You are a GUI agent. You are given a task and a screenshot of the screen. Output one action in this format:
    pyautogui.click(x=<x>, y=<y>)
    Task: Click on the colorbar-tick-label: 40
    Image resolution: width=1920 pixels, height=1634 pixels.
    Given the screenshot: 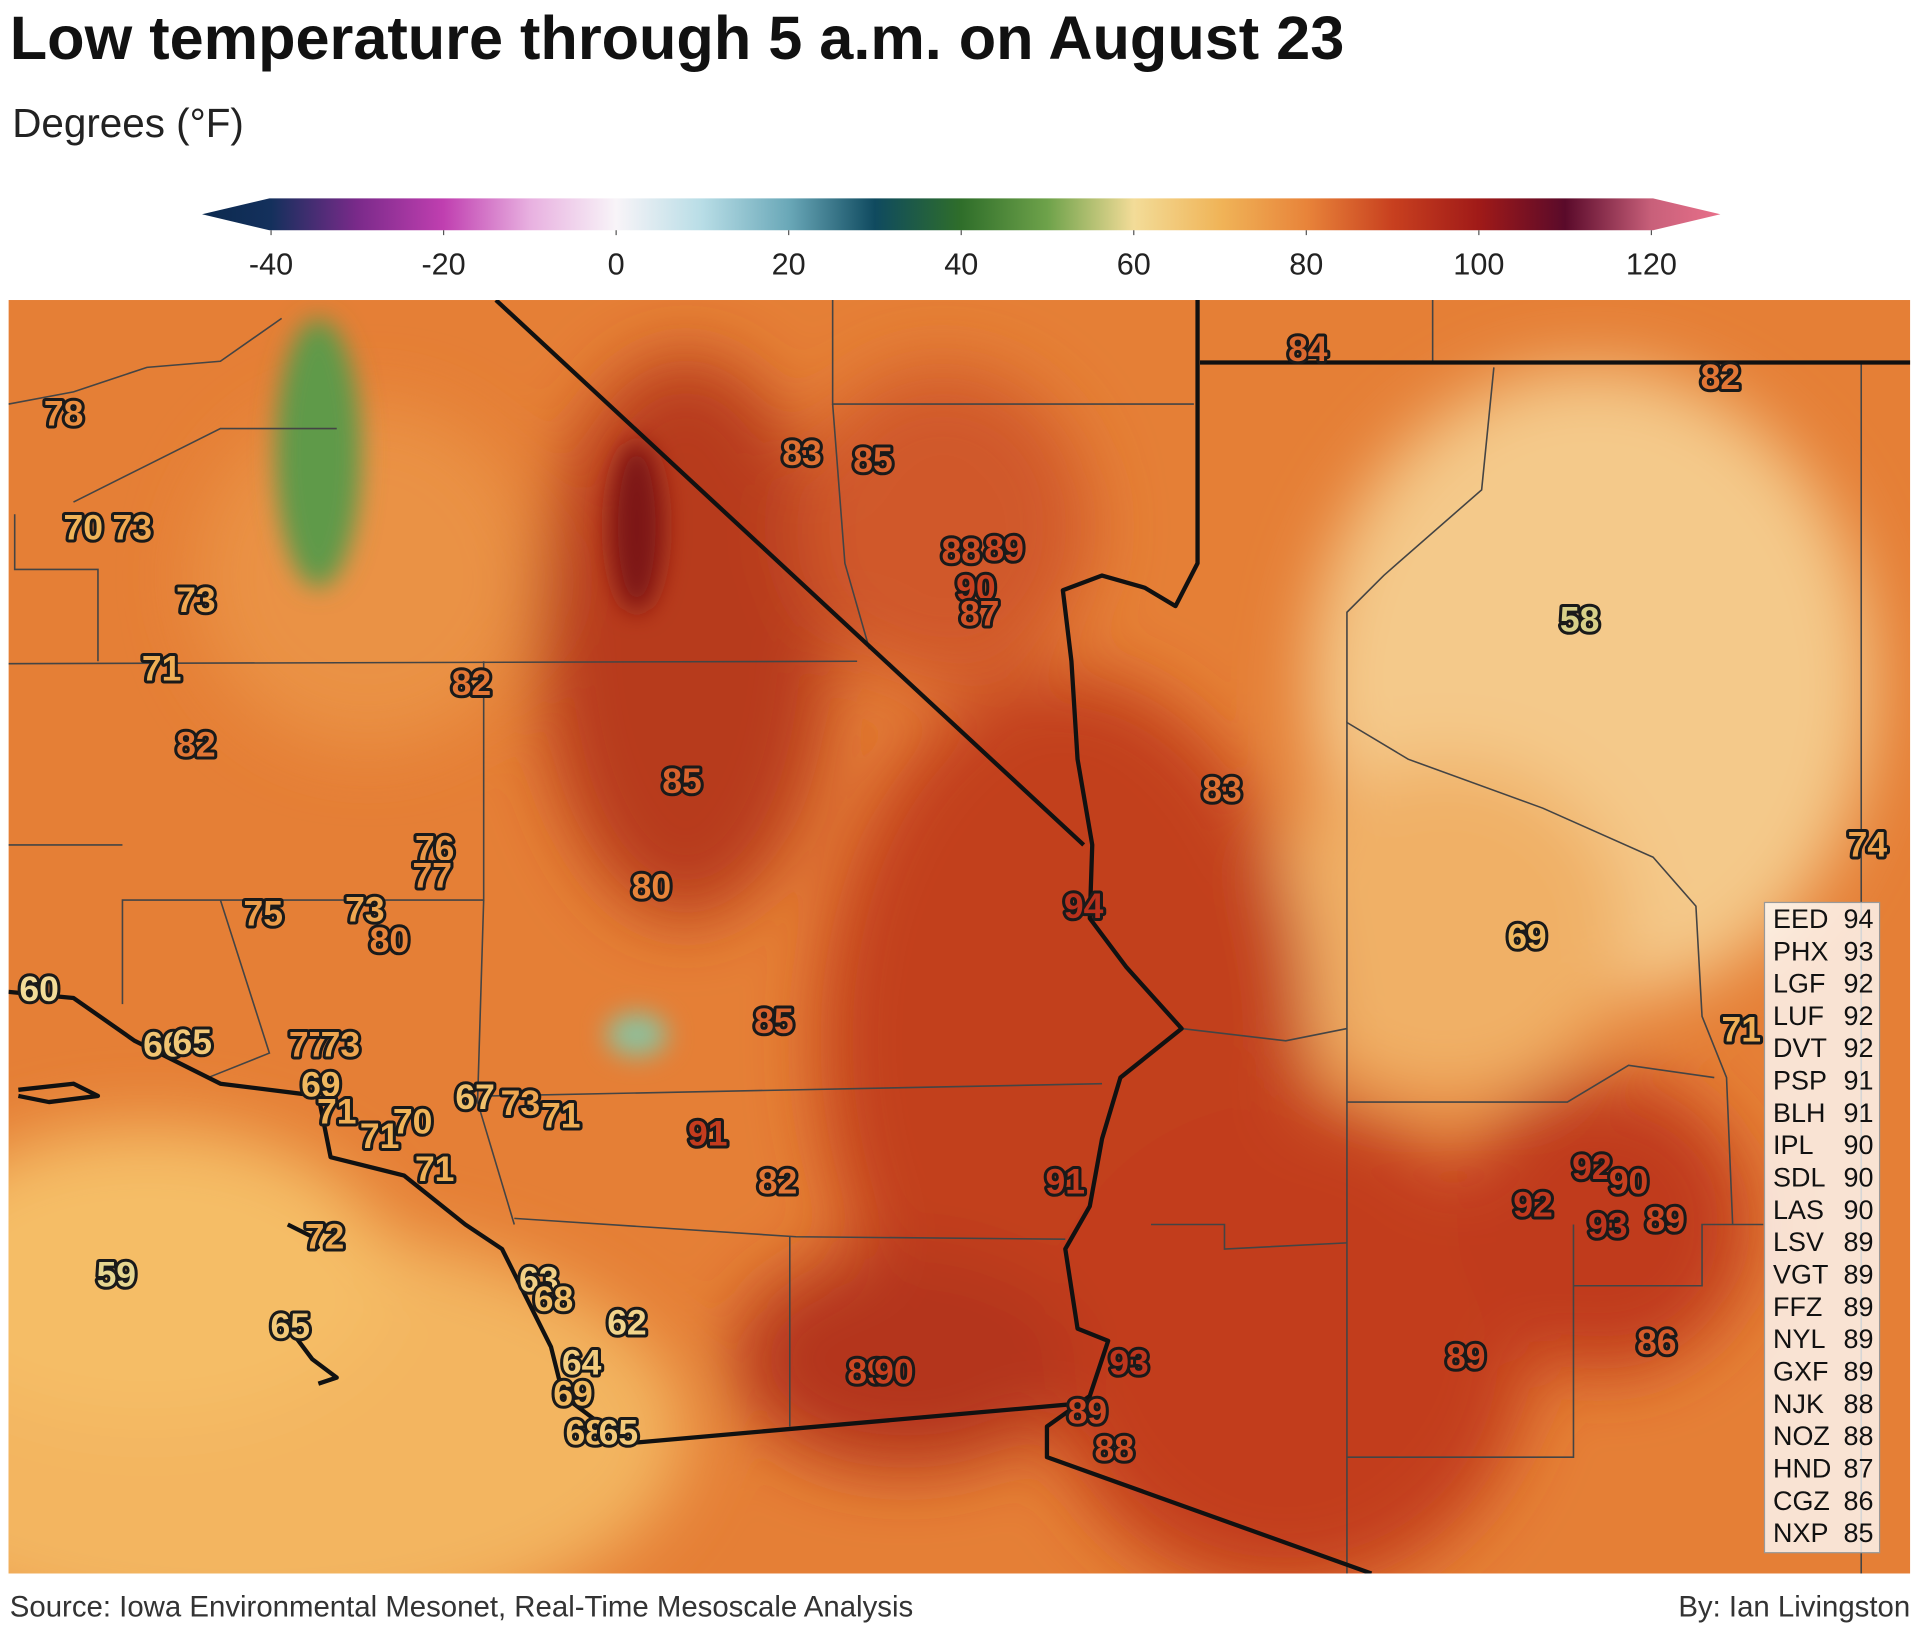 What is the action you would take?
    pyautogui.click(x=961, y=264)
    